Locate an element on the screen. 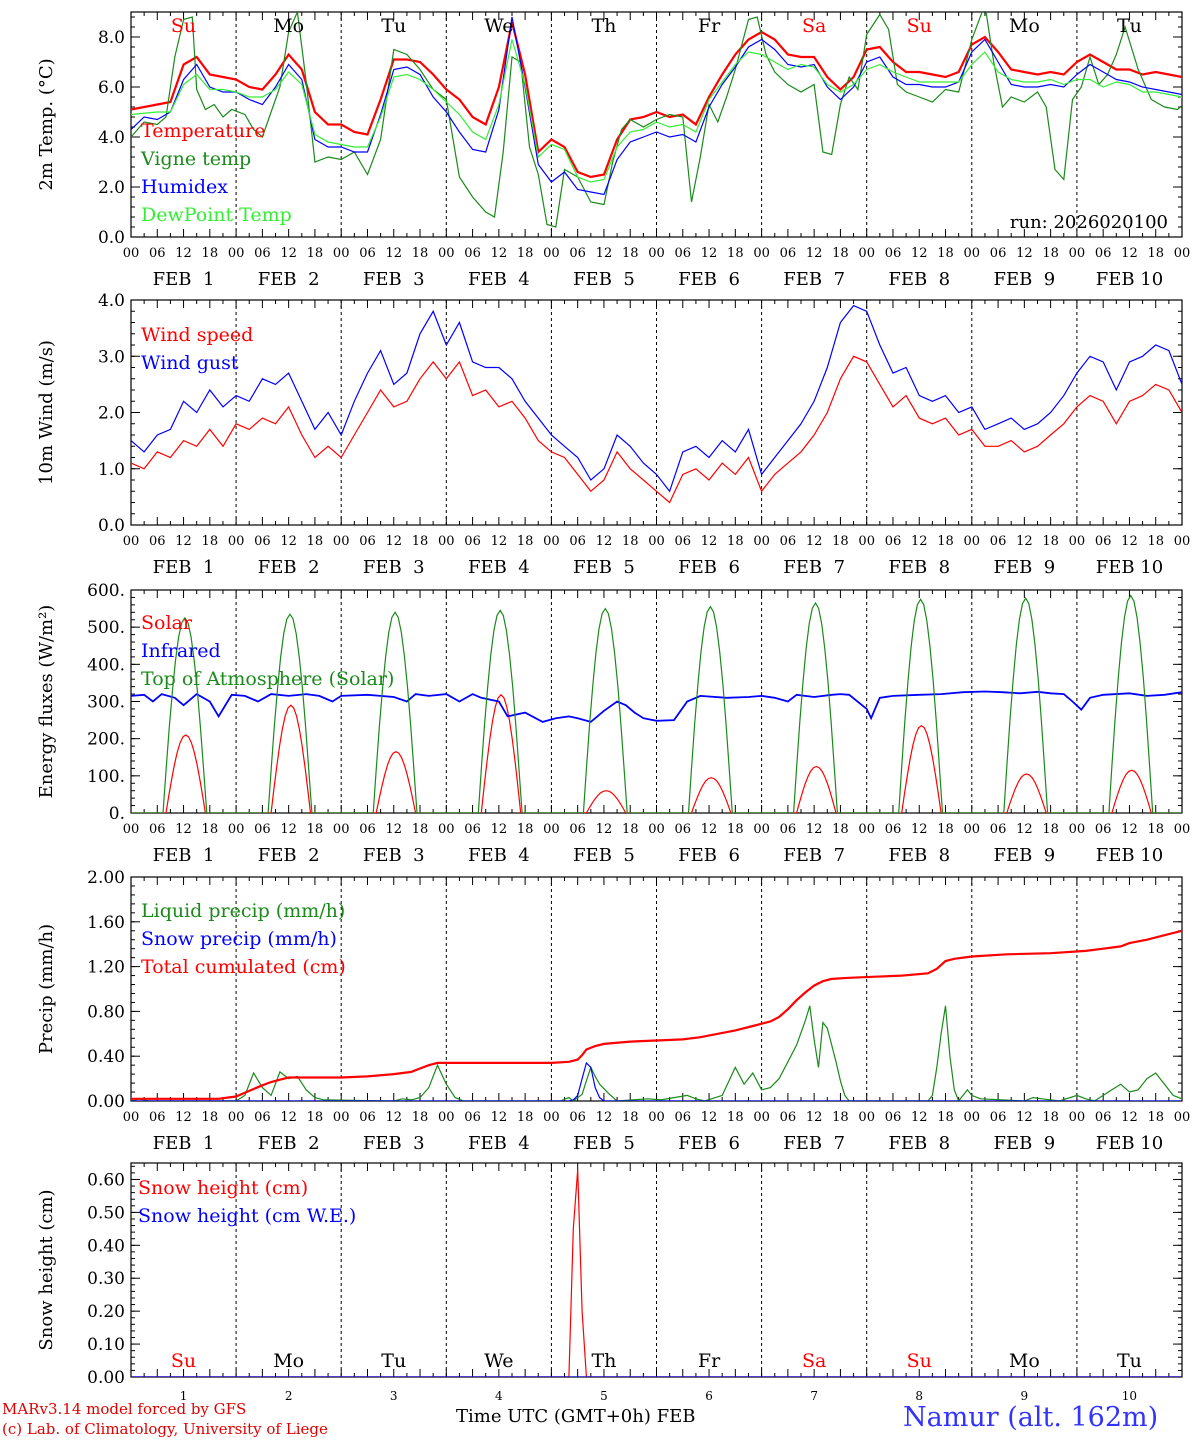 This screenshot has width=1194, height=1440. series-line-solar is located at coordinates (656, 753).